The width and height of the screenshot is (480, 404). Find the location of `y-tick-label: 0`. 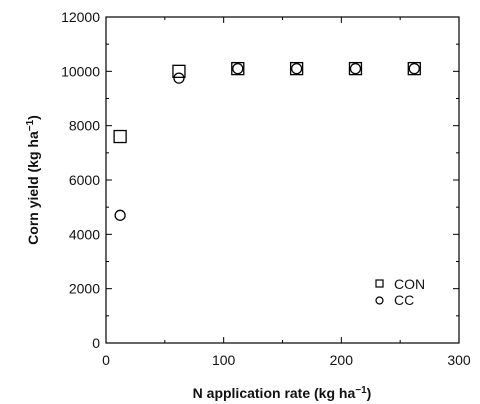

y-tick-label: 0 is located at coordinates (96, 343).